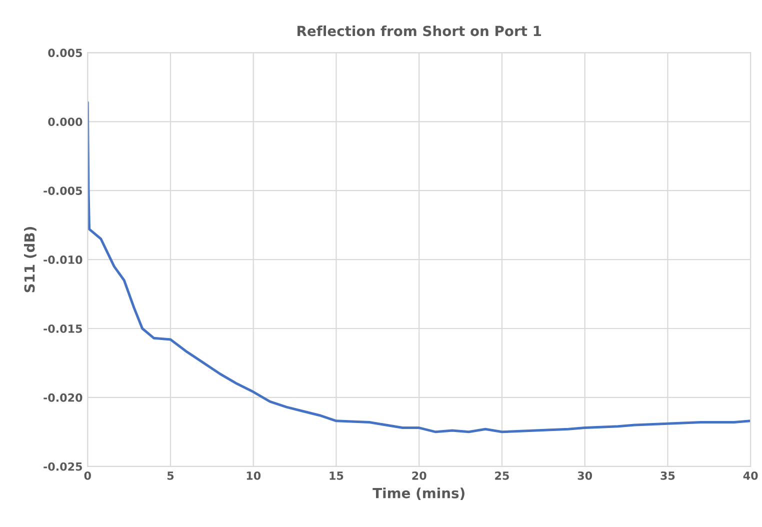 The height and width of the screenshot is (527, 762). I want to click on x-tick-label: 40, so click(750, 475).